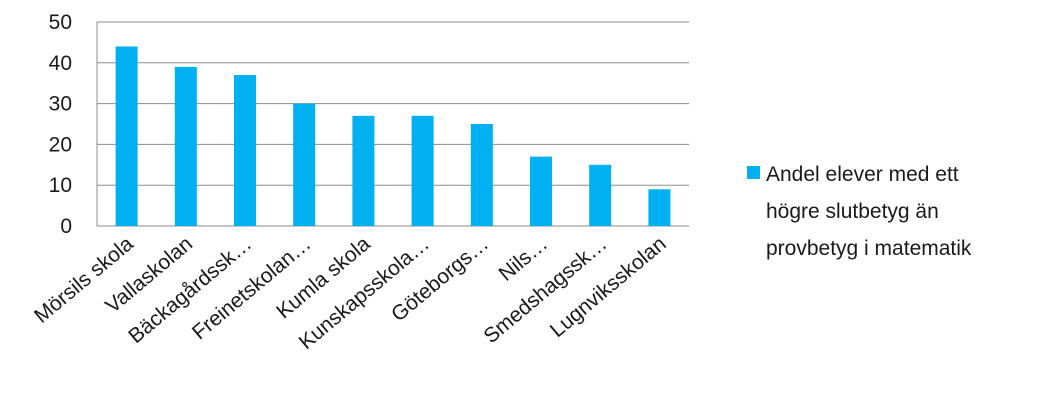 The height and width of the screenshot is (406, 1053). Describe the element at coordinates (852, 211) in the screenshot. I see `legend-label-line-2: högre slutbetyg än` at that location.